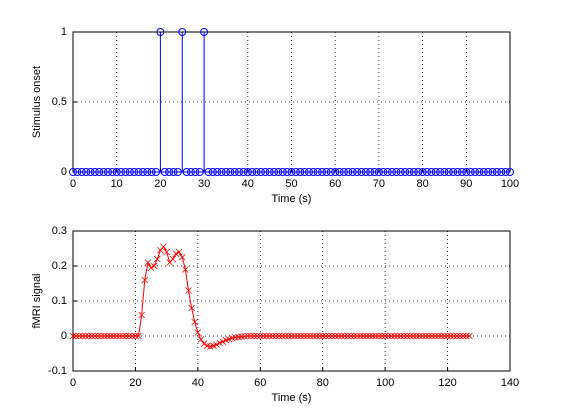 Image resolution: width=561 pixels, height=420 pixels. Describe the element at coordinates (37, 300) in the screenshot. I see `y-axis-label: fMRI signal` at that location.